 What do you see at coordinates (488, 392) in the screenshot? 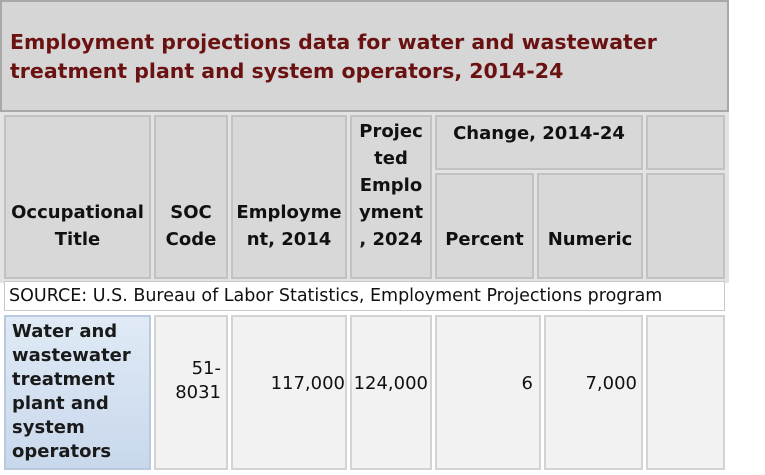
I see `table-cell-percent: 6` at bounding box center [488, 392].